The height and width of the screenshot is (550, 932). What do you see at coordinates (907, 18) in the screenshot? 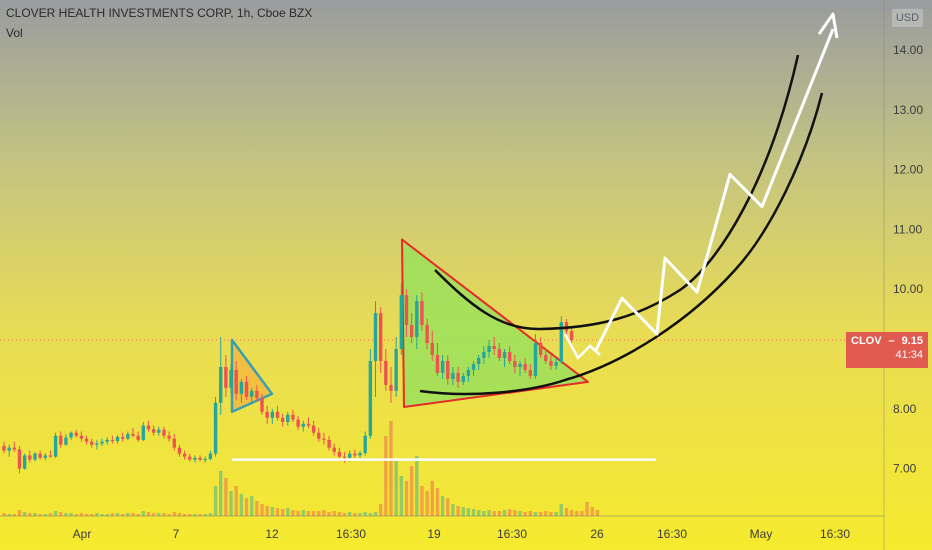
I see `currency-button: USD` at bounding box center [907, 18].